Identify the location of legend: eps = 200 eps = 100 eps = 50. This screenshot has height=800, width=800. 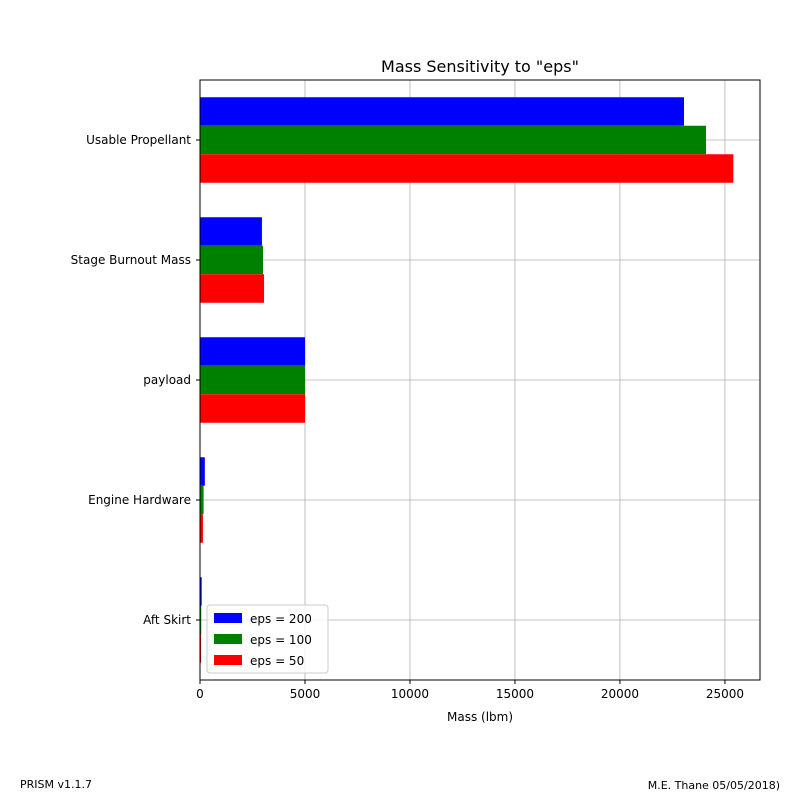
(267, 639).